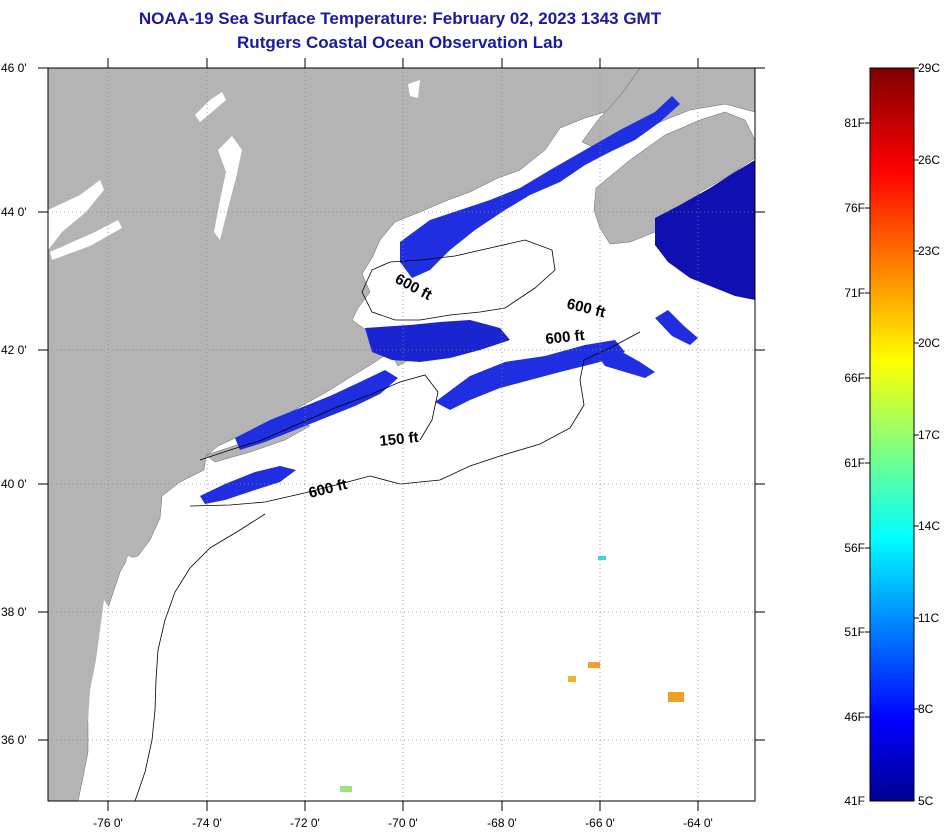  What do you see at coordinates (926, 801) in the screenshot?
I see `colorbar-c-5: 5C` at bounding box center [926, 801].